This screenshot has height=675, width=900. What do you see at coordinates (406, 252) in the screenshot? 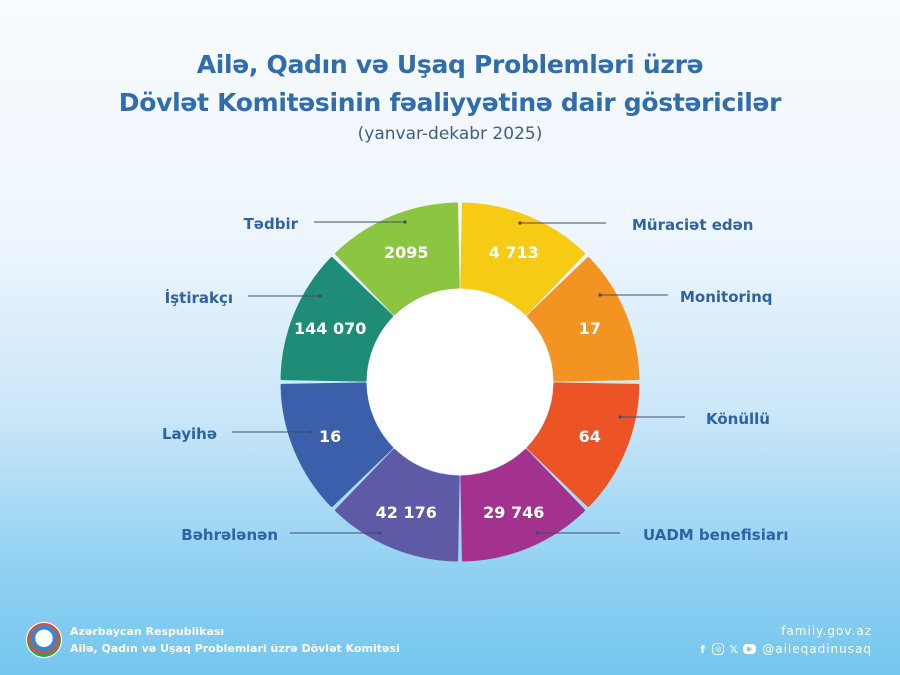
I see `value-label-t-dbir: 2095` at bounding box center [406, 252].